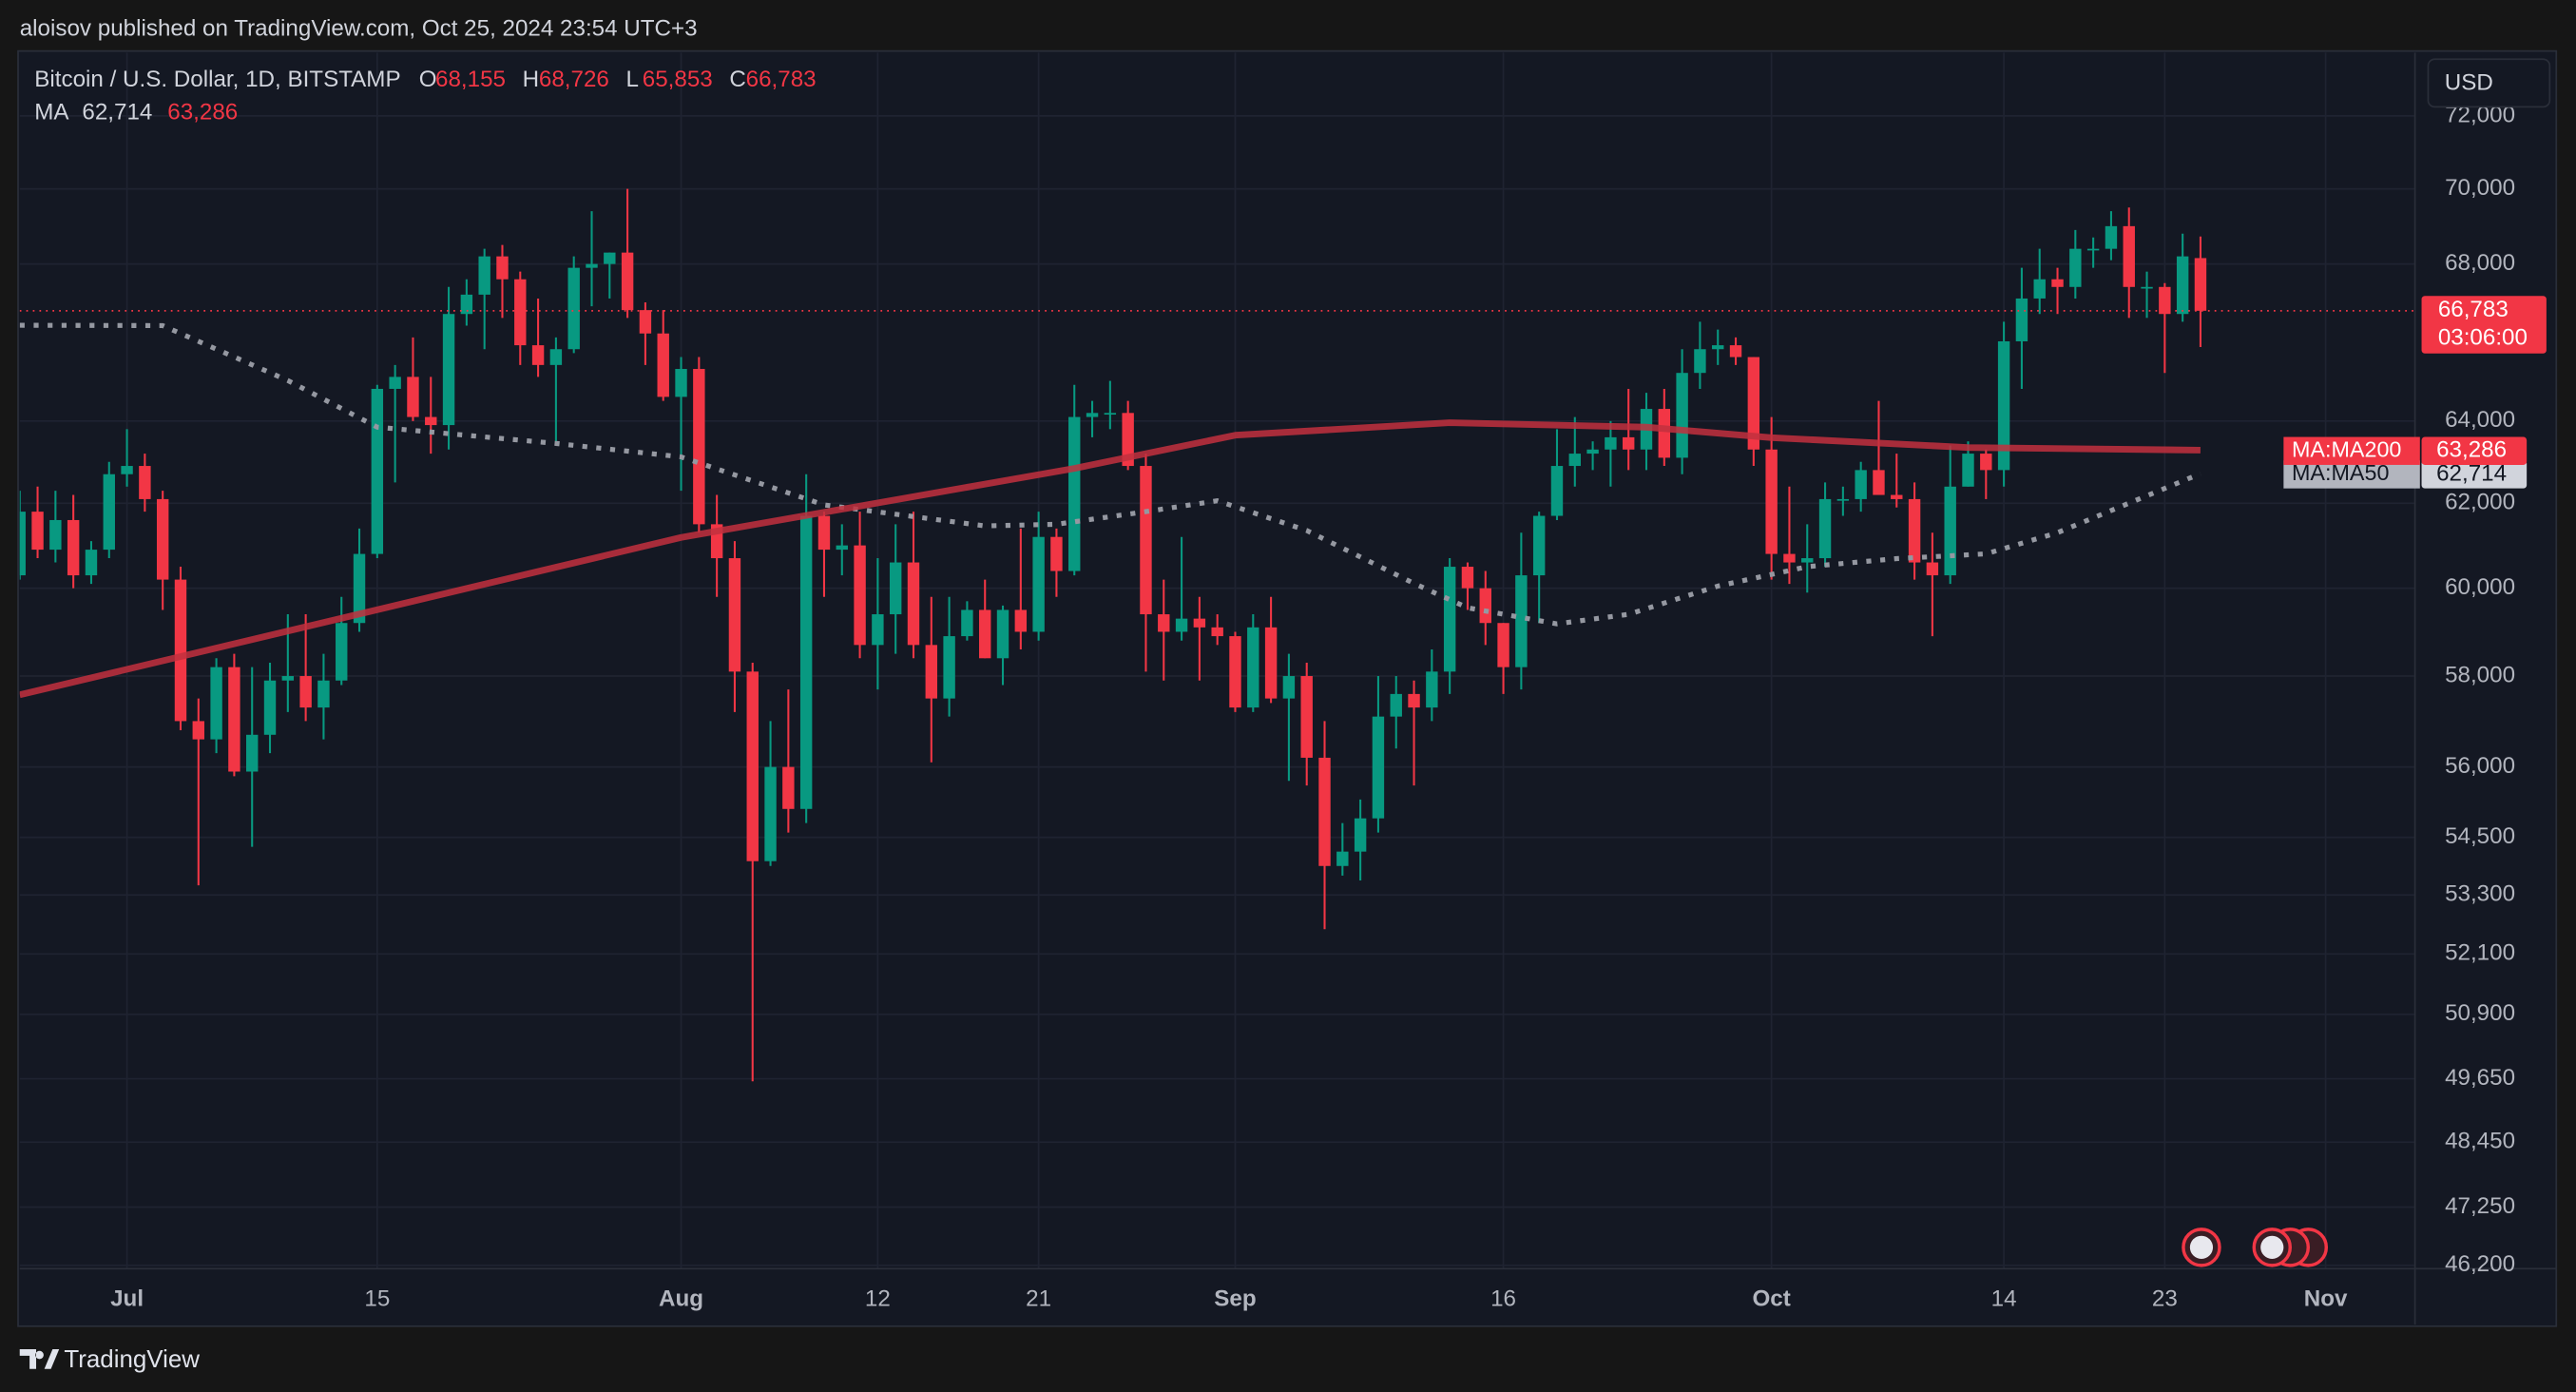 Image resolution: width=2576 pixels, height=1392 pixels. What do you see at coordinates (574, 79) in the screenshot?
I see `ohlc-value: 68,726` at bounding box center [574, 79].